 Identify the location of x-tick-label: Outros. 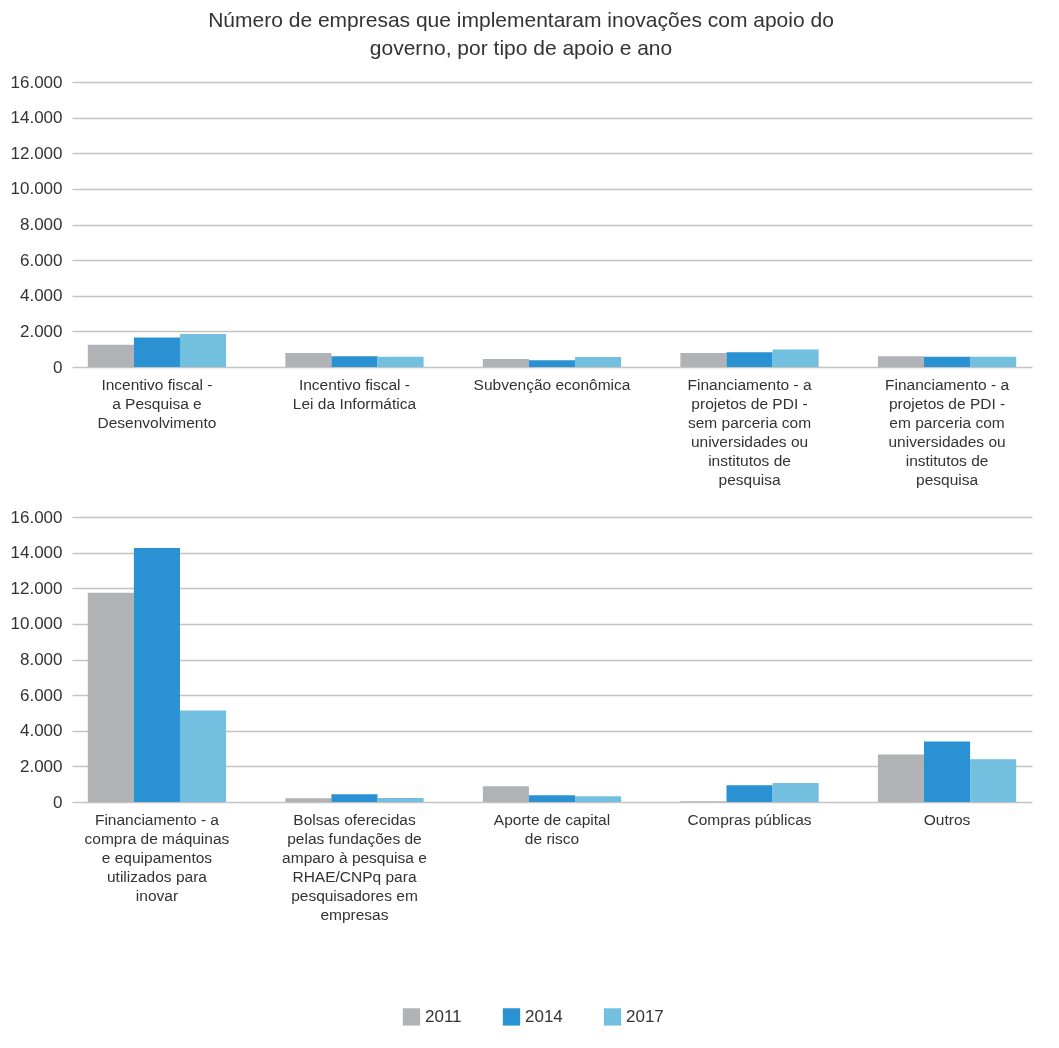
(947, 819).